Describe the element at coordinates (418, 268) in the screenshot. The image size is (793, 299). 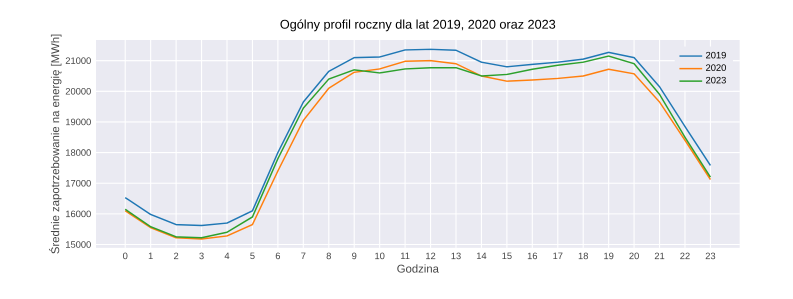
I see `x-axis-title: Godzina` at that location.